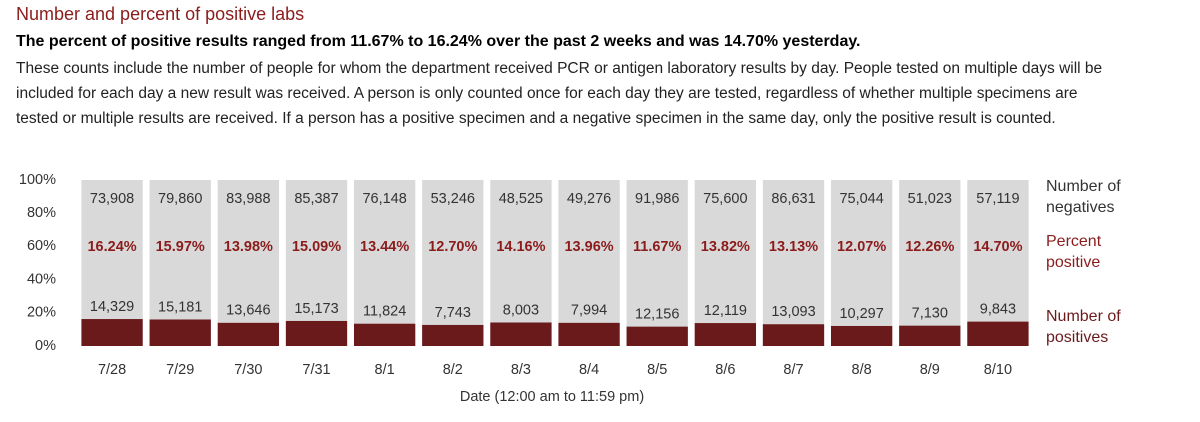  I want to click on negatives-label: 85,387, so click(316, 199).